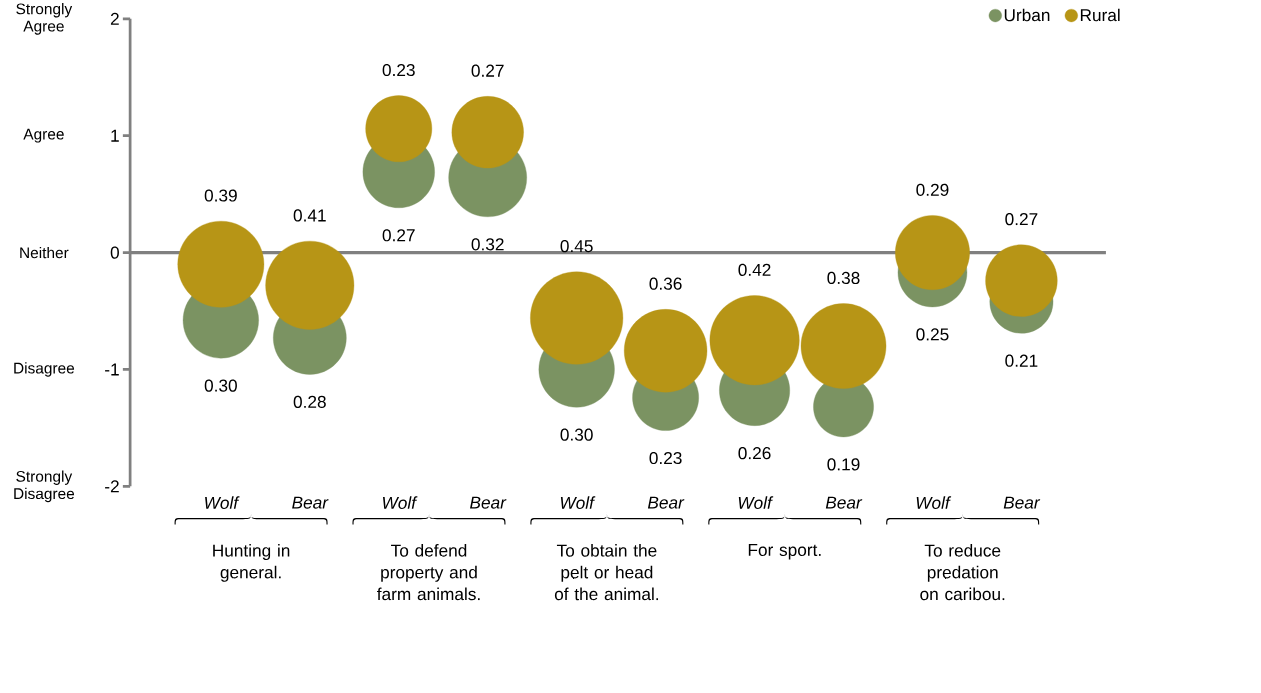 The width and height of the screenshot is (1261, 693). What do you see at coordinates (112, 486) in the screenshot?
I see `y-tick-label: -2` at bounding box center [112, 486].